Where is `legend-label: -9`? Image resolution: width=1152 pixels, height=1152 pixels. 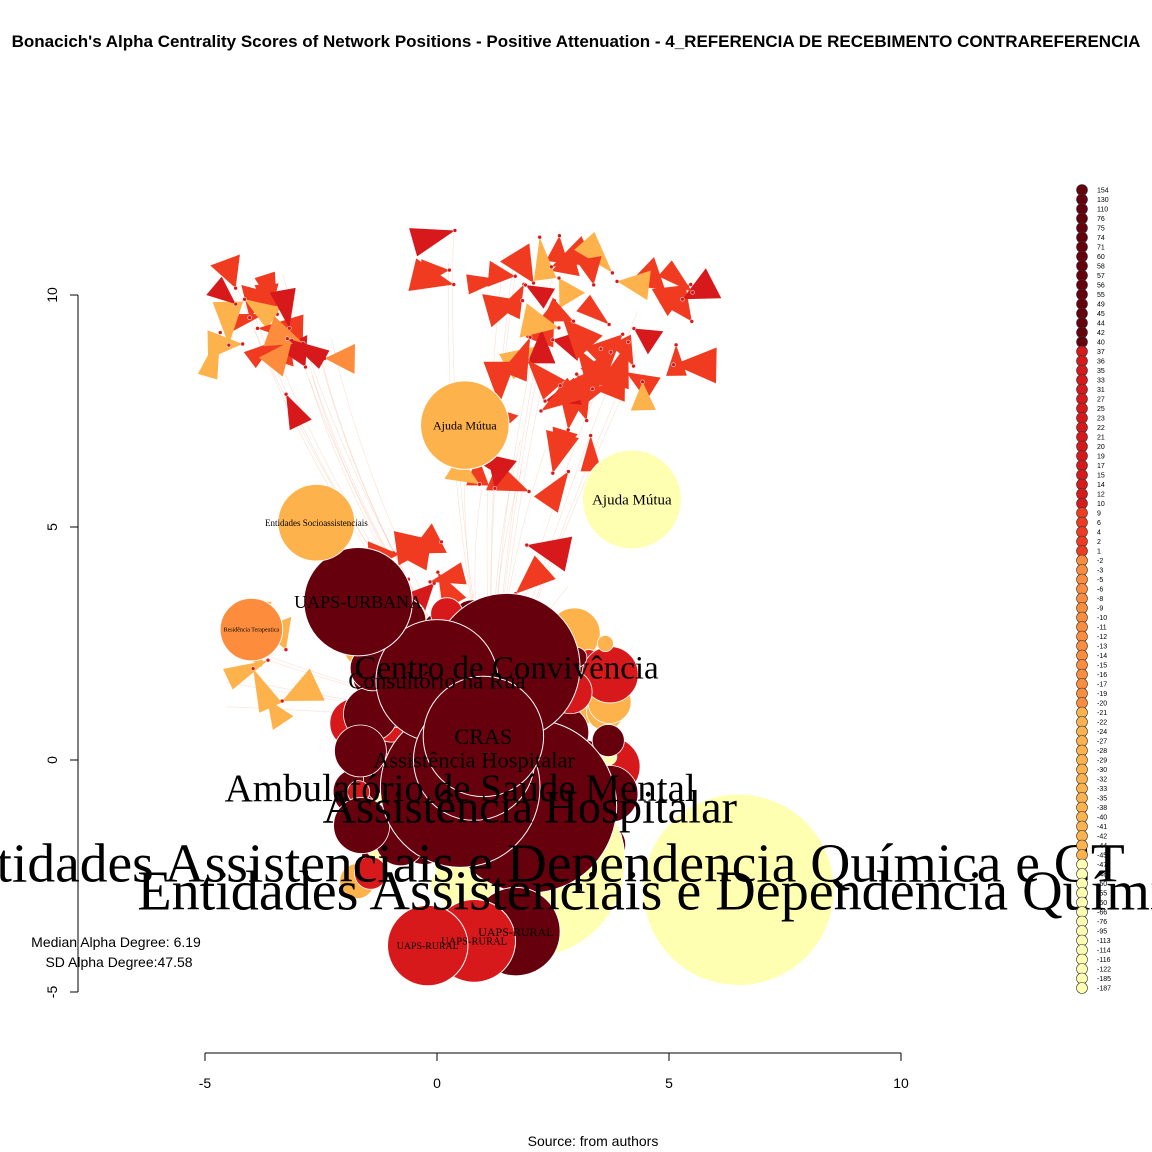
legend-label: -9 is located at coordinates (1100, 609).